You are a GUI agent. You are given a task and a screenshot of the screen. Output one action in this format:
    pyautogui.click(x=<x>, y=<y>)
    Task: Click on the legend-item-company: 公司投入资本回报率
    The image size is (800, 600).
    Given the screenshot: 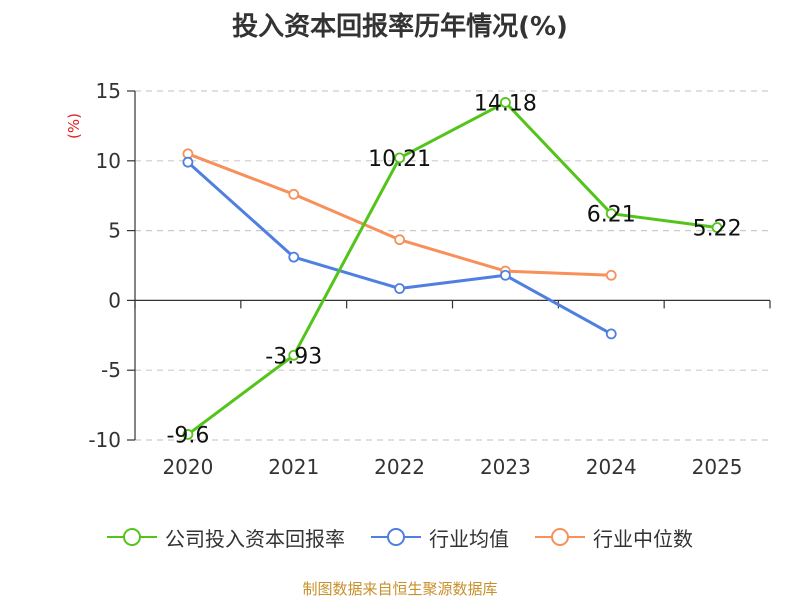 What is the action you would take?
    pyautogui.click(x=226, y=537)
    